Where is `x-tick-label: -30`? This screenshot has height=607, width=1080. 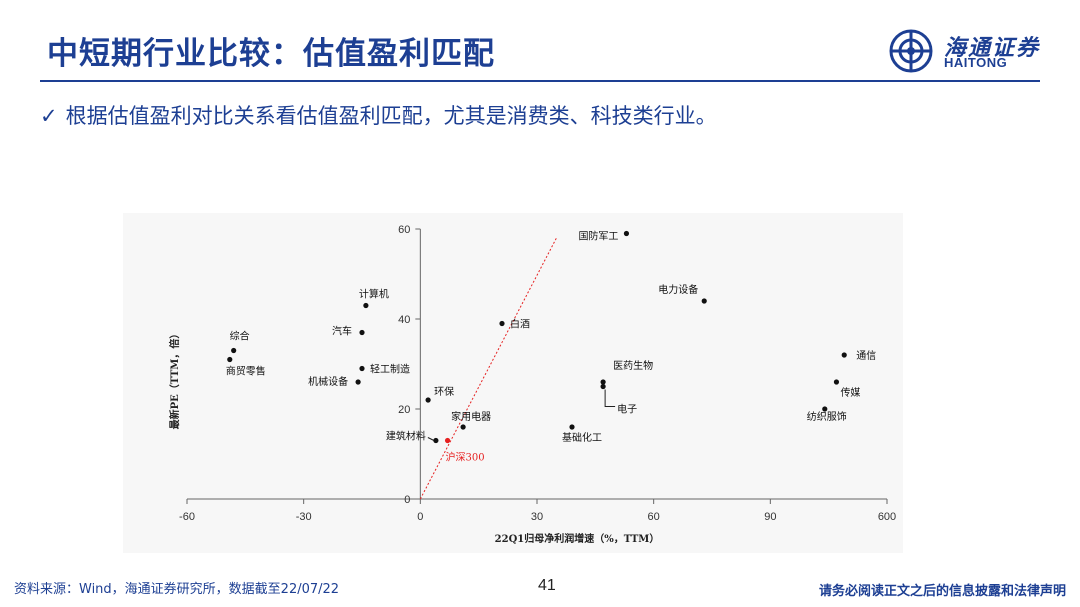
x-tick-label: -30 is located at coordinates (304, 517).